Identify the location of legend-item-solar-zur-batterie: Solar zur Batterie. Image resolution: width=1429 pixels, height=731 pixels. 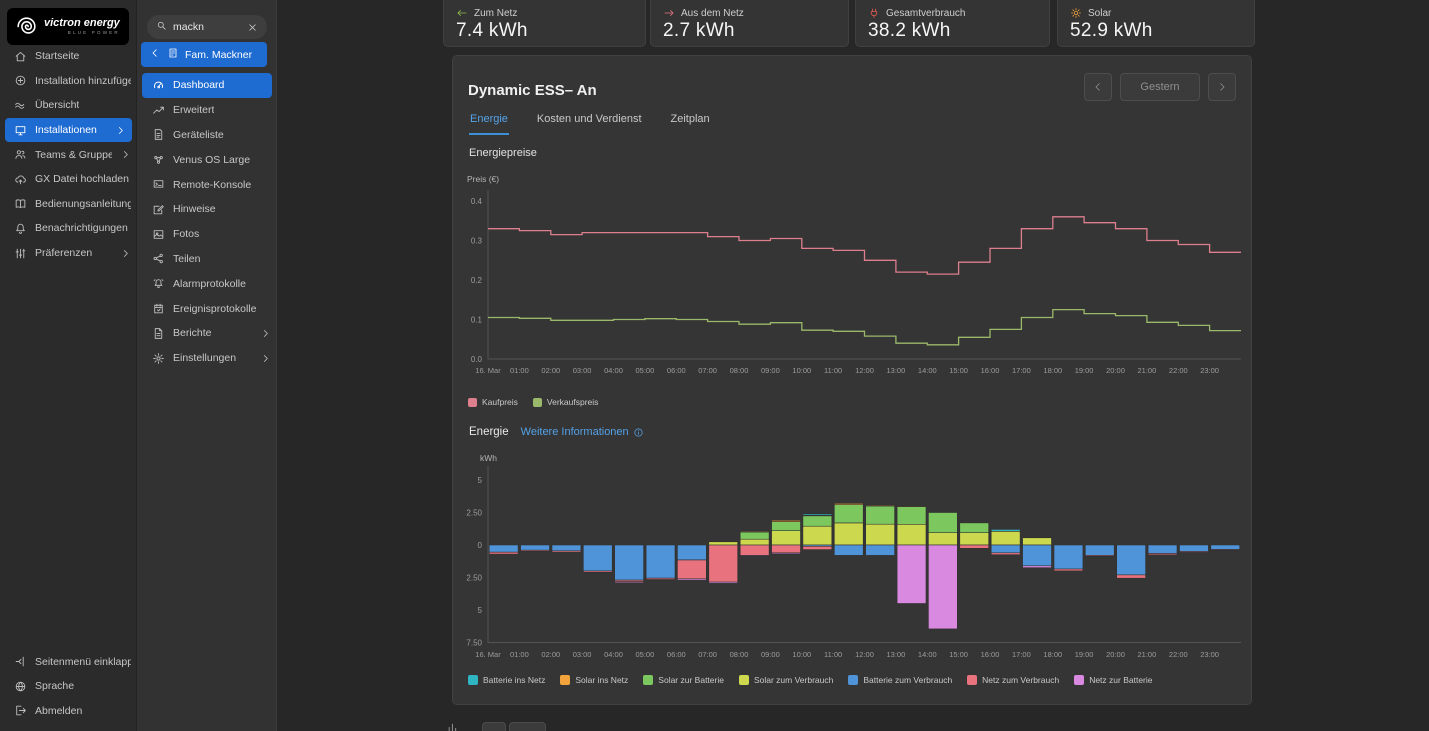
(683, 680).